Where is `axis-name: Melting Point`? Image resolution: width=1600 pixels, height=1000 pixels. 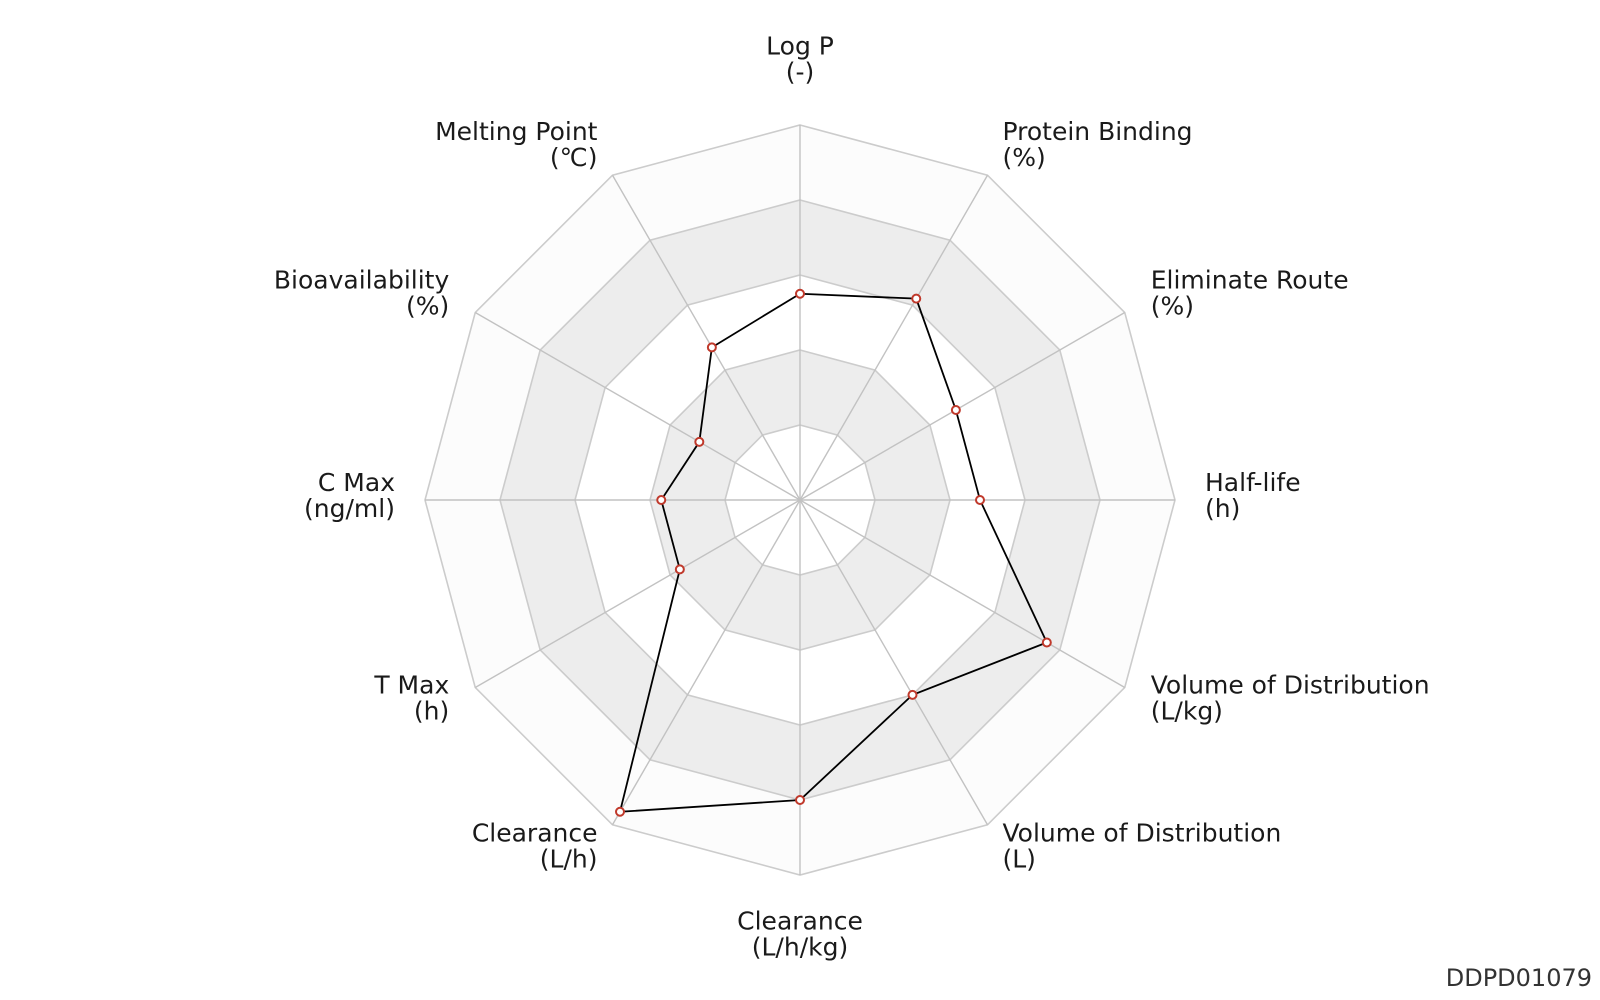 axis-name: Melting Point is located at coordinates (516, 131).